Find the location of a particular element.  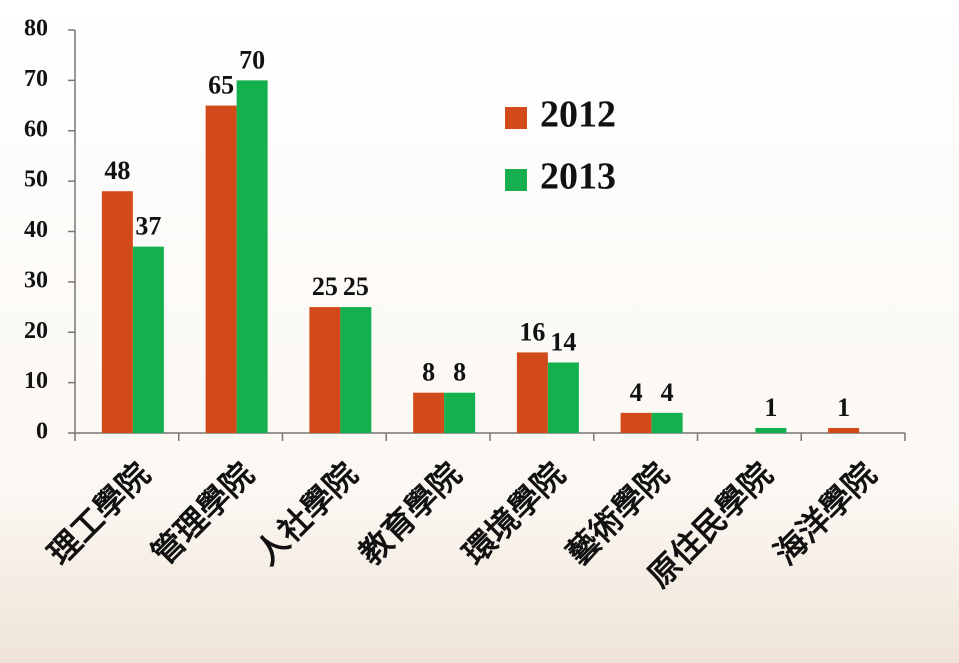

value-label: 65 is located at coordinates (221, 85).